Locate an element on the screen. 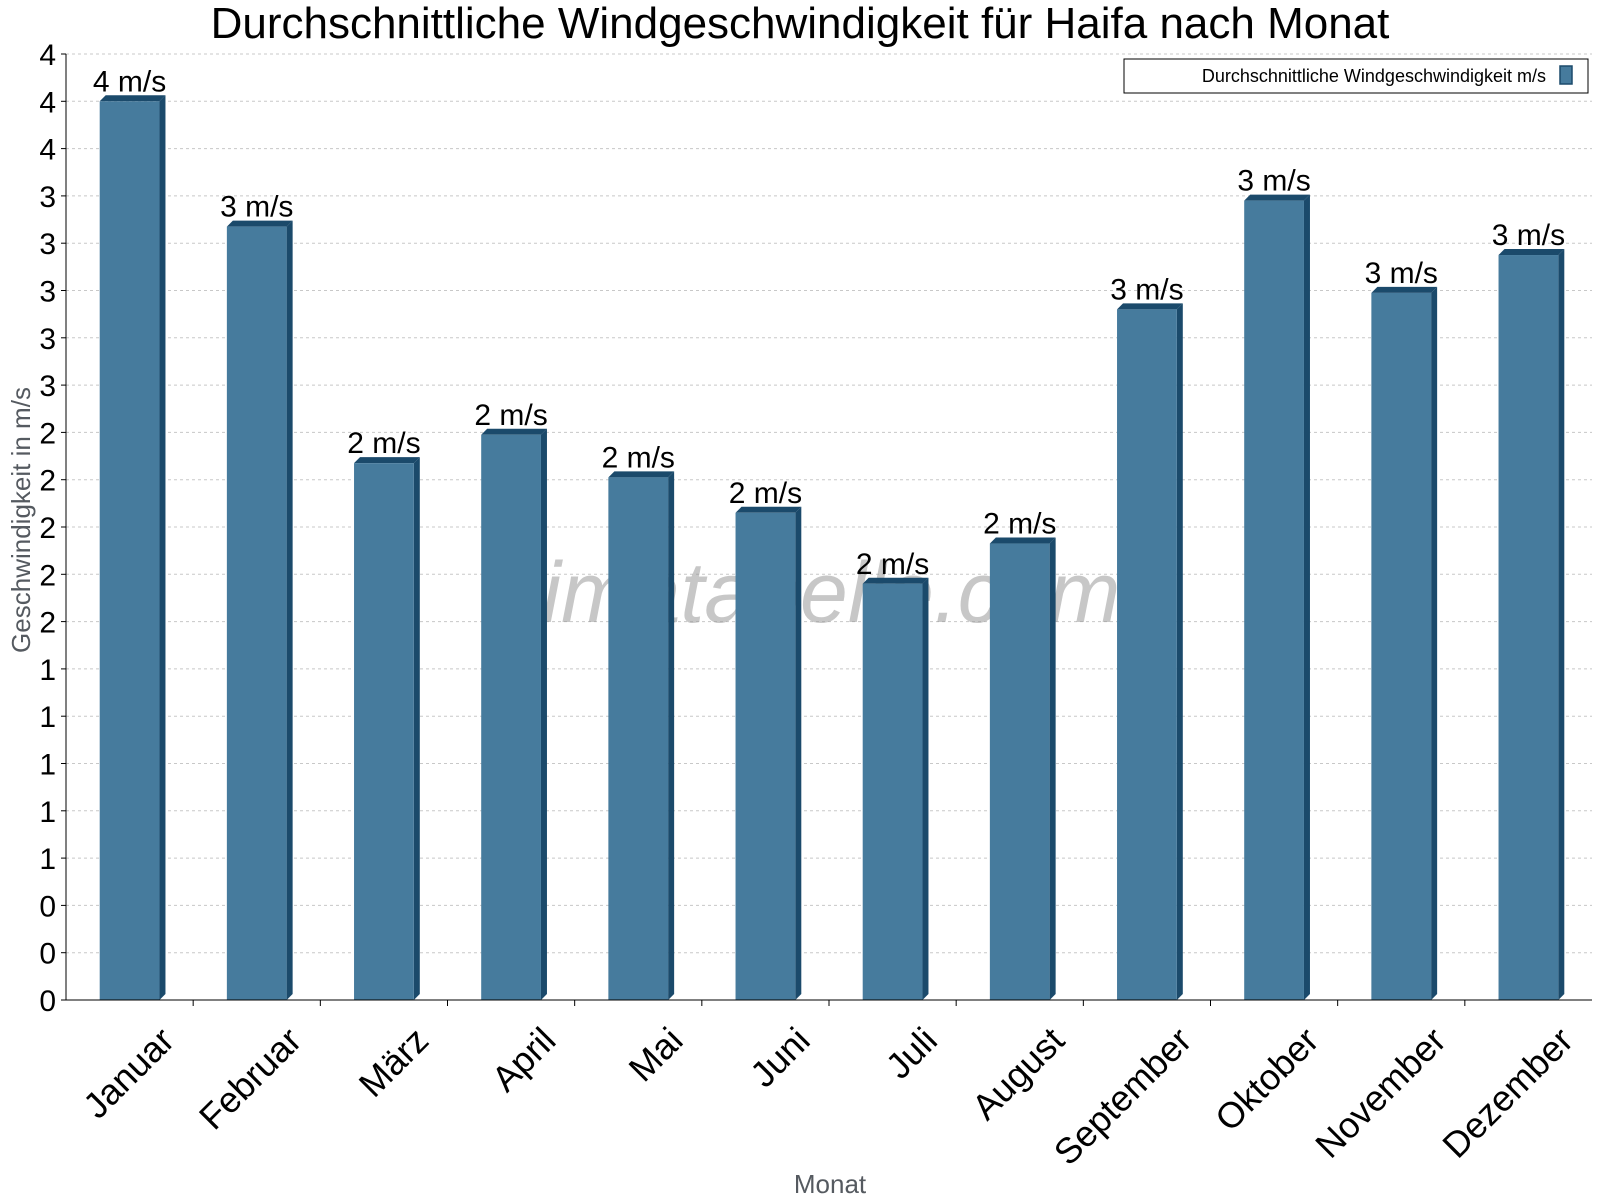  y-tick-labels: 0 0 0 1 1 1 1 1 2 2 2 2 2 3 3 3 3 3 4 4 4 is located at coordinates (47, 528).